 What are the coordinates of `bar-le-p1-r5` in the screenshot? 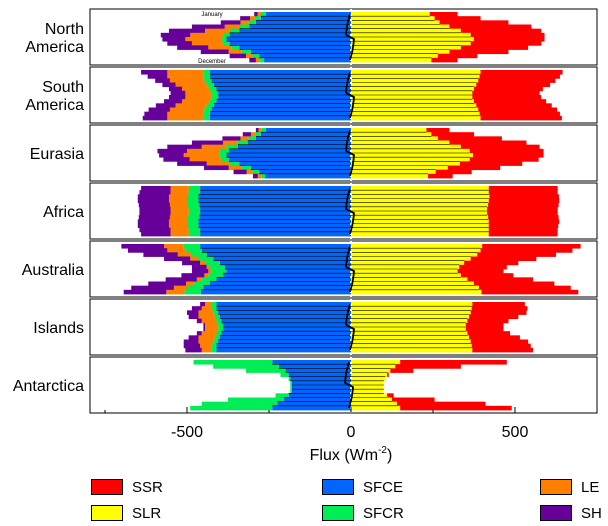 It's located at (198, 93).